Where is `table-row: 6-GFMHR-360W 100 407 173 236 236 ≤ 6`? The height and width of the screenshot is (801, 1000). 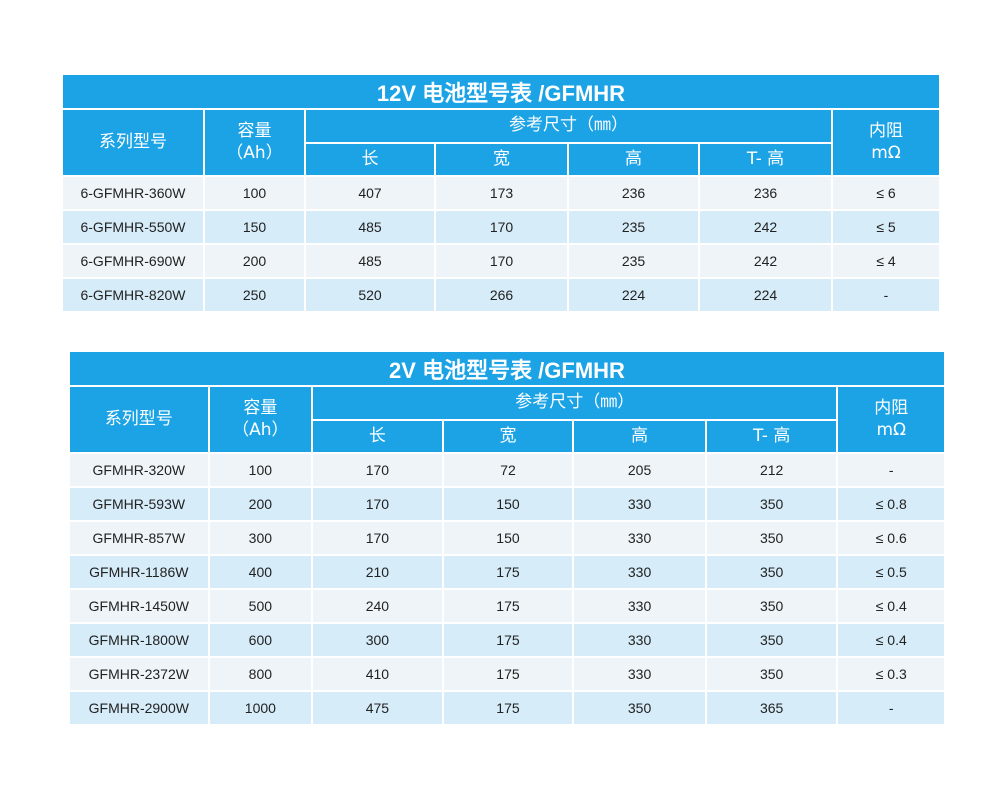 table-row: 6-GFMHR-360W 100 407 173 236 236 ≤ 6 is located at coordinates (501, 193).